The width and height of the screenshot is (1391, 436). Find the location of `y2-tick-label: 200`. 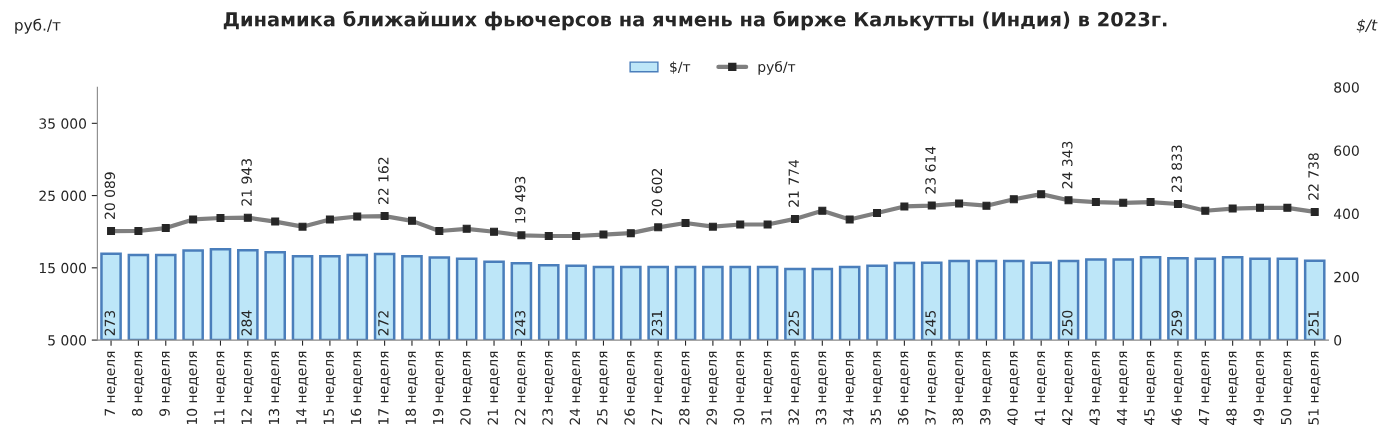

y2-tick-label: 200 is located at coordinates (1346, 277).